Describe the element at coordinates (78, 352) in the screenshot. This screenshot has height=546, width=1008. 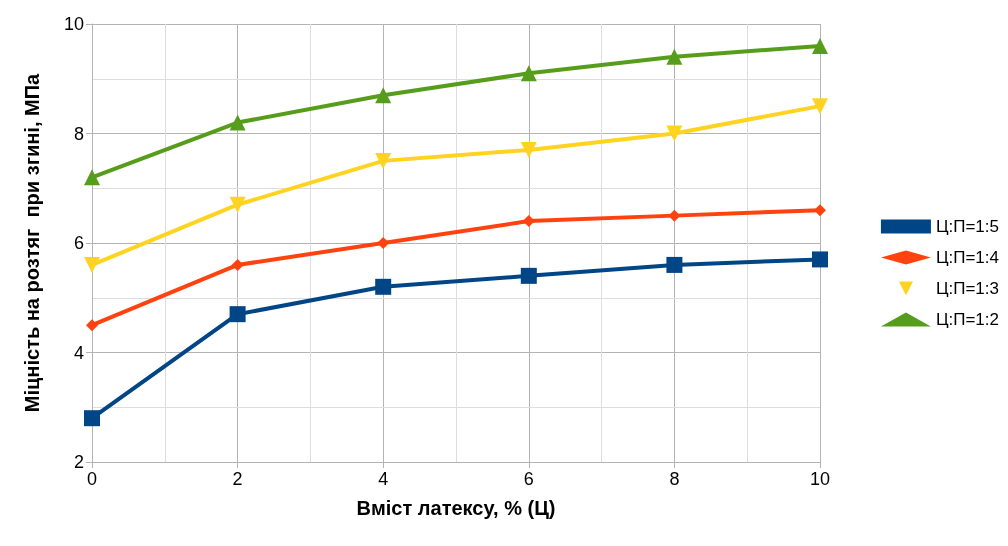
I see `y-tick-label: 4` at that location.